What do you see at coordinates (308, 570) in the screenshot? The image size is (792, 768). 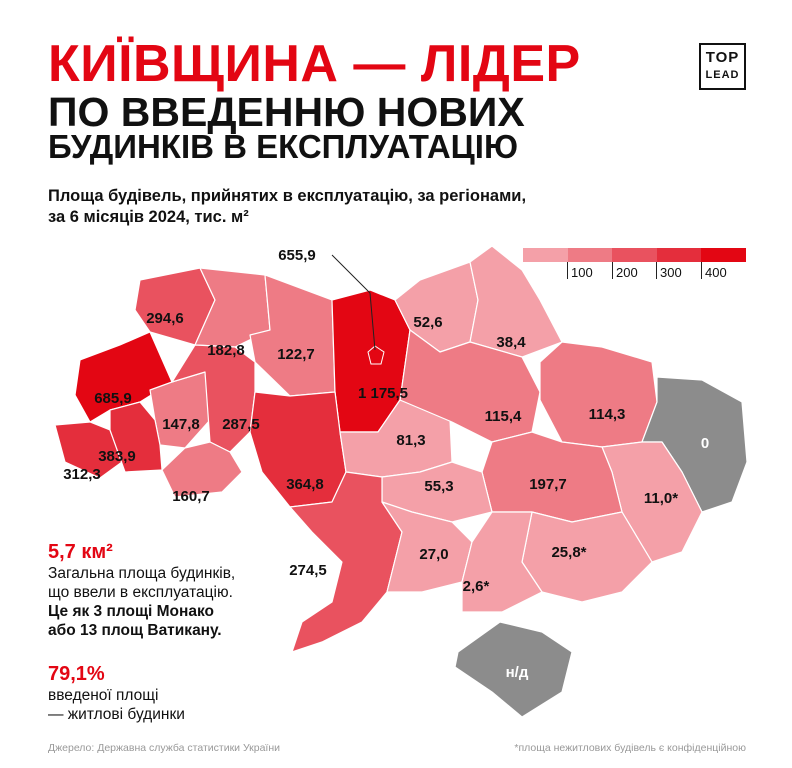 I see `region-label-odesa: 274,5` at bounding box center [308, 570].